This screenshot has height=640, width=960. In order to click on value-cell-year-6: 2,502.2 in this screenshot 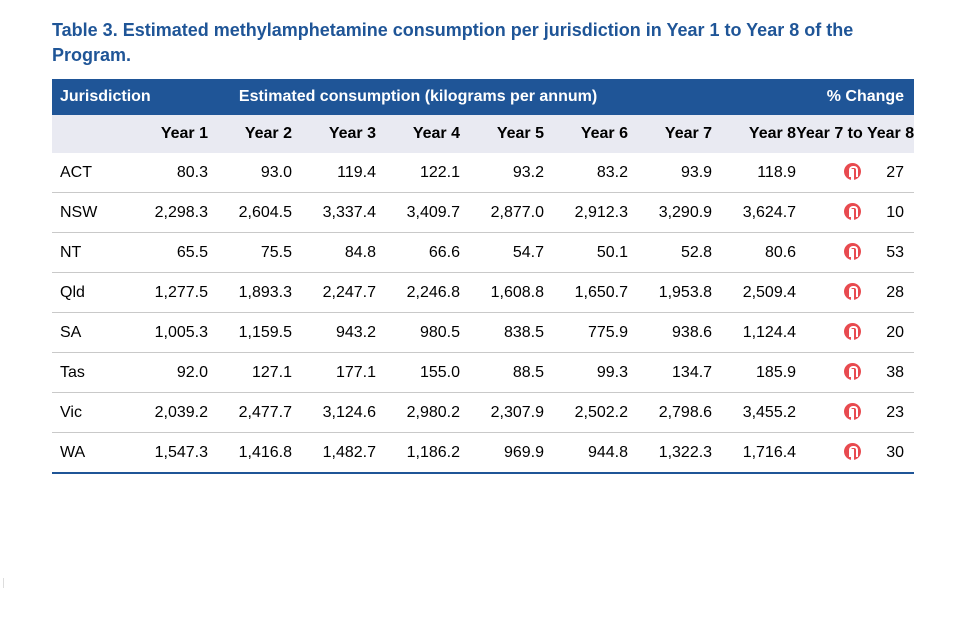, I will do `click(586, 412)`.